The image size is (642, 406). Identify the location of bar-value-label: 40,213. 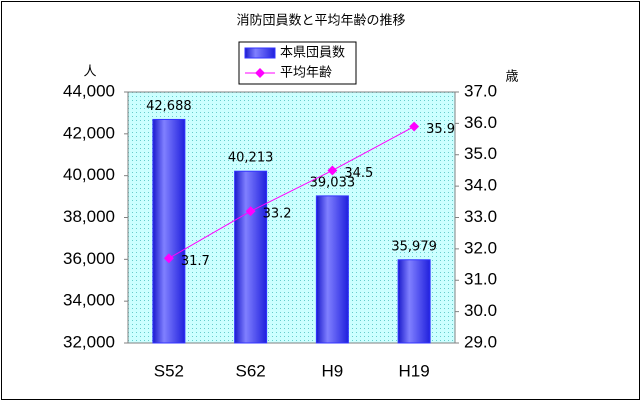
(251, 158).